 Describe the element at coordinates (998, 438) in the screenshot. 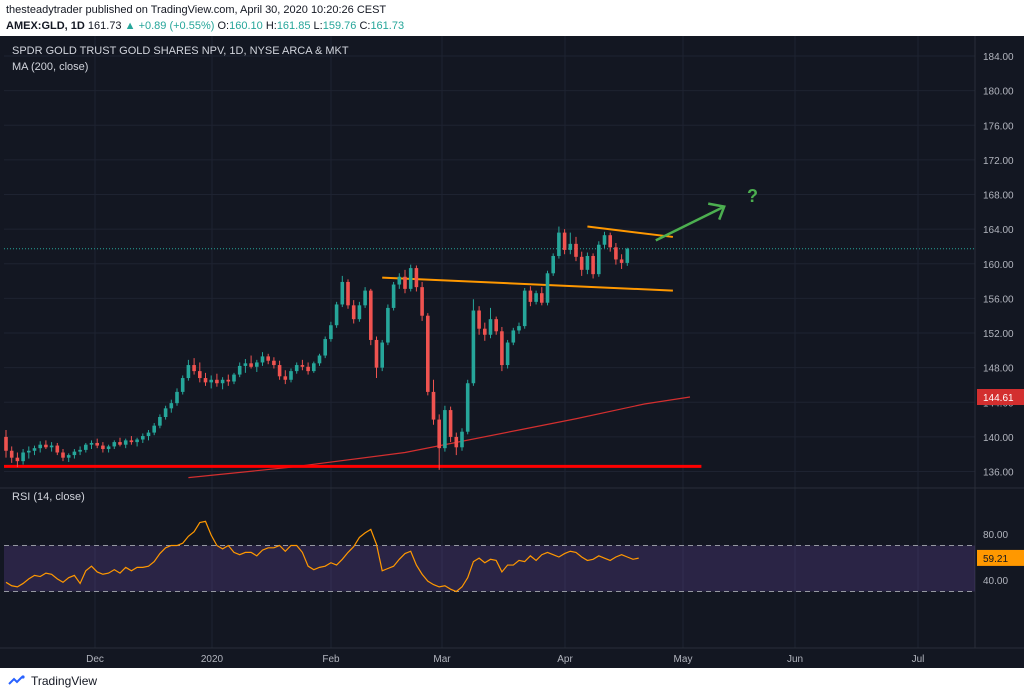

I see `y-tick-label: 140.00` at that location.